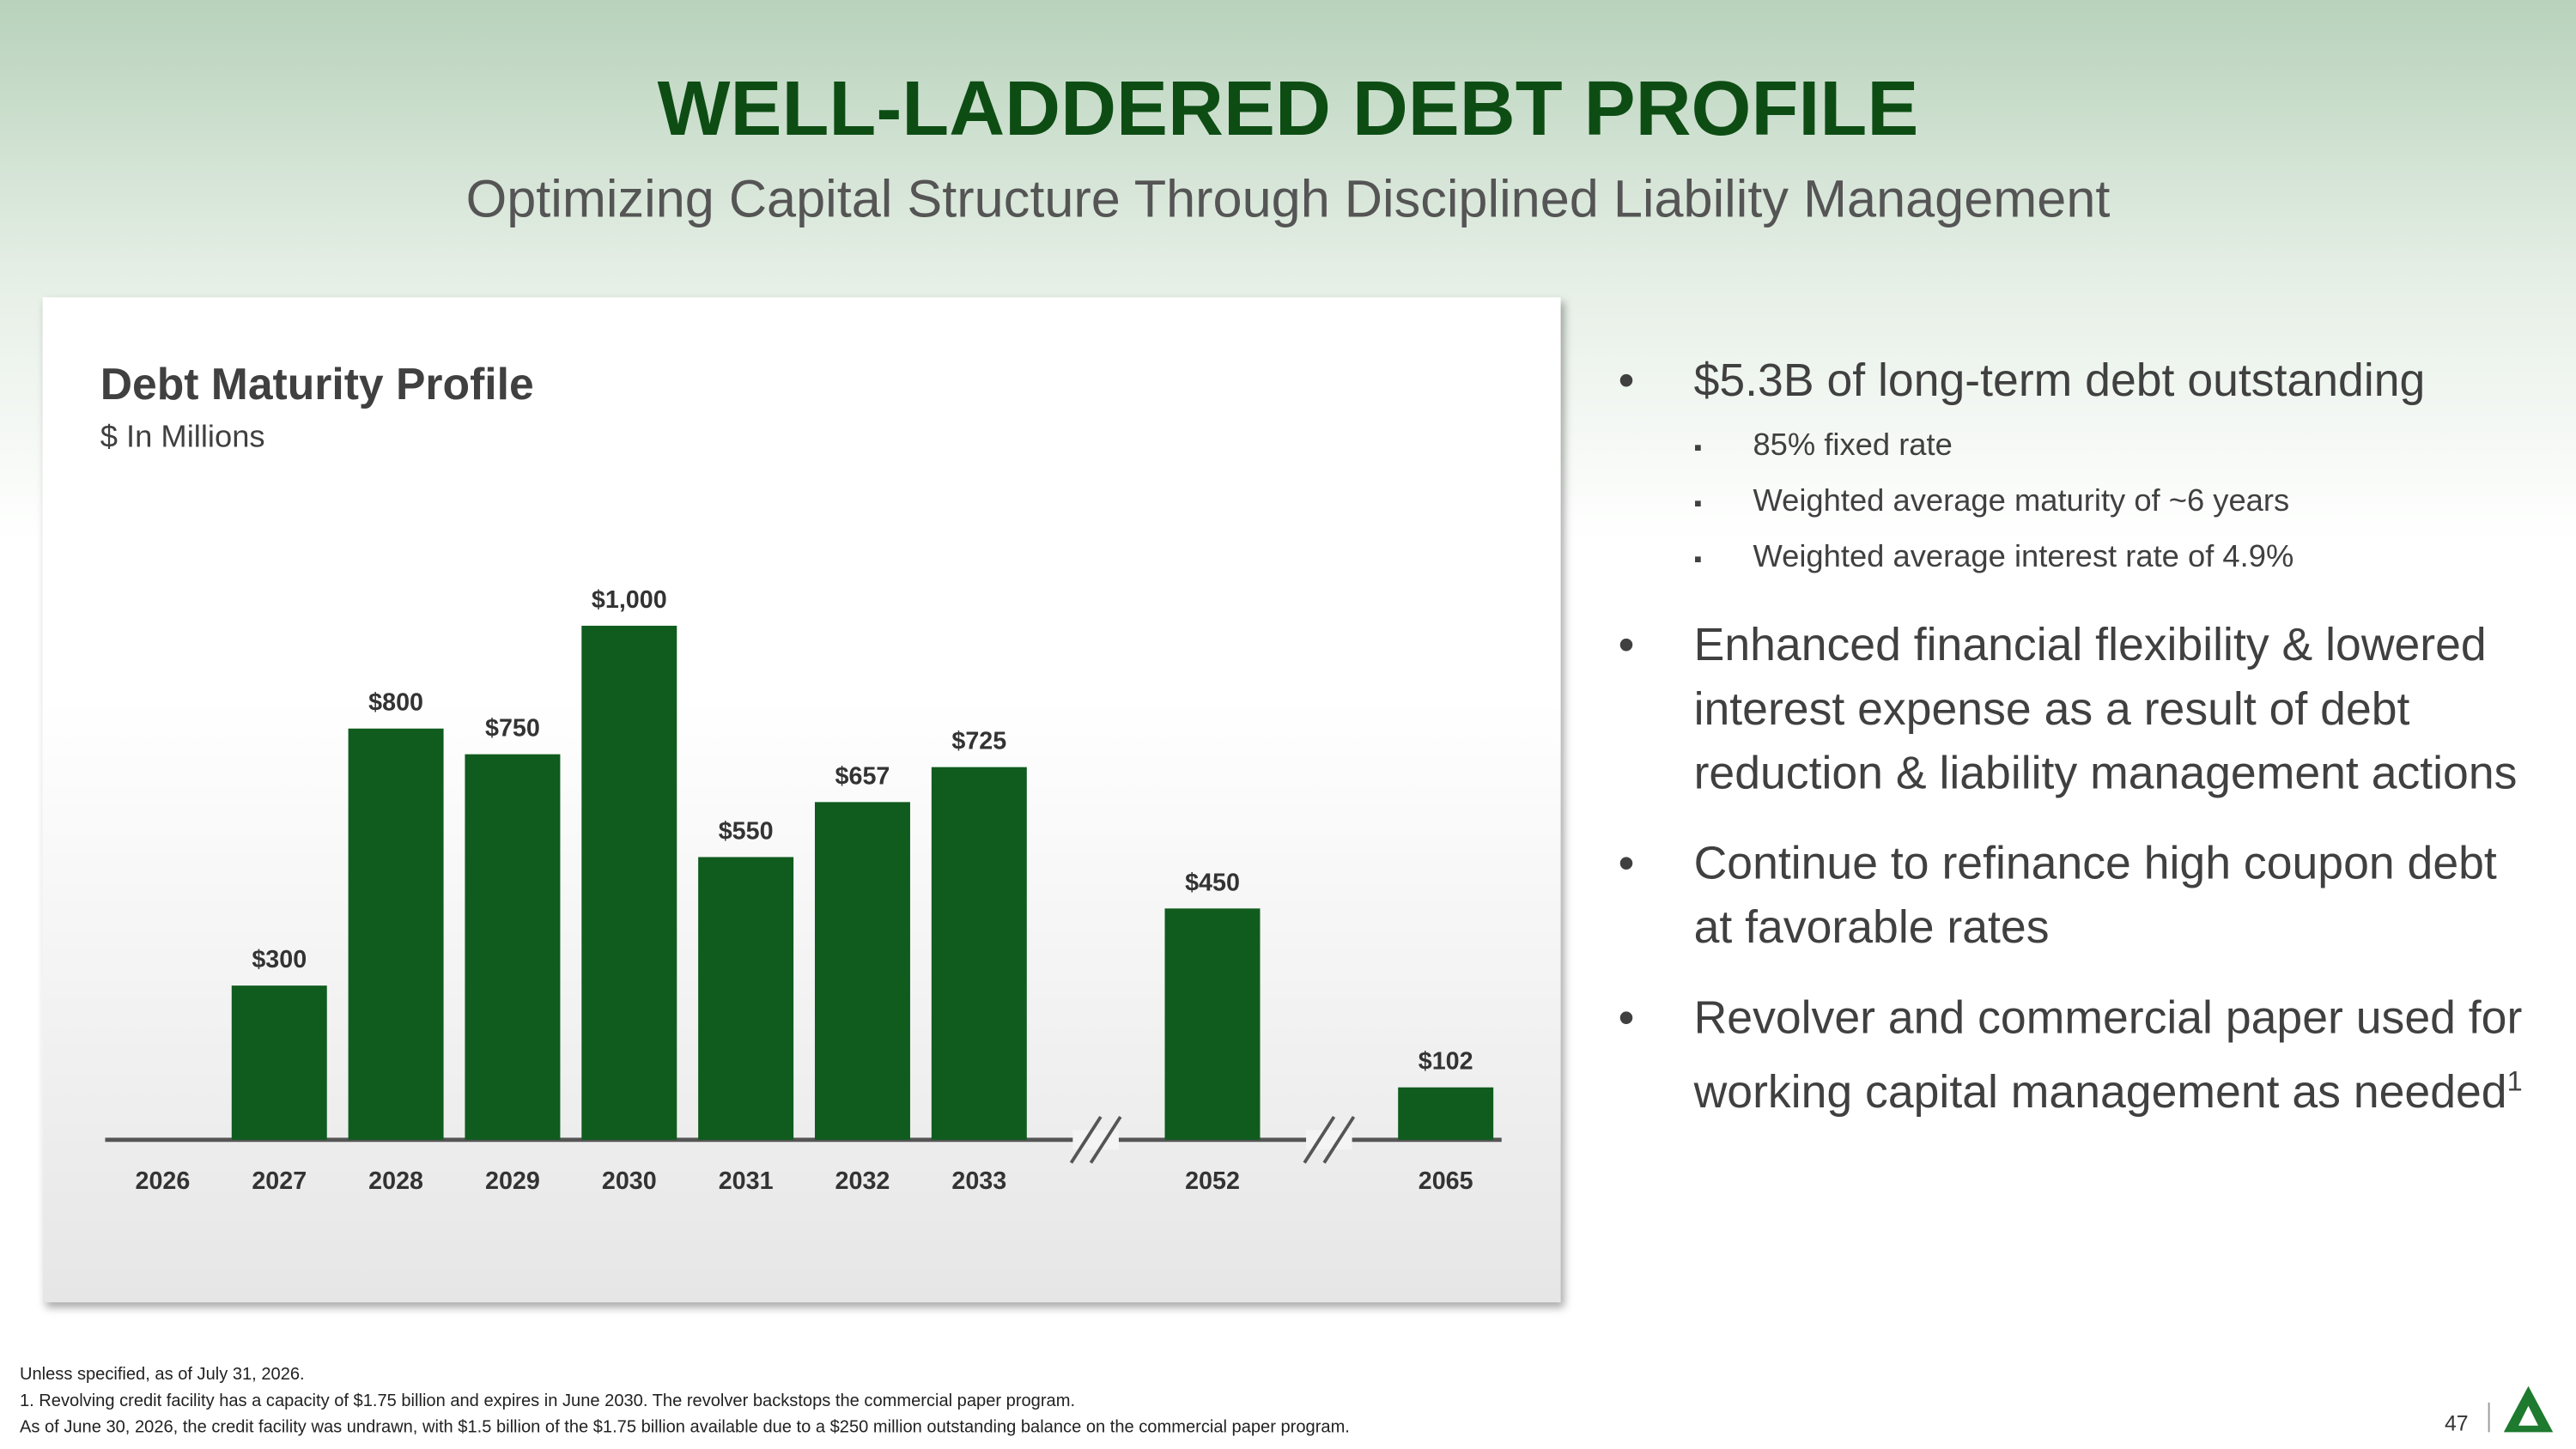  I want to click on data-label: $800, so click(396, 703).